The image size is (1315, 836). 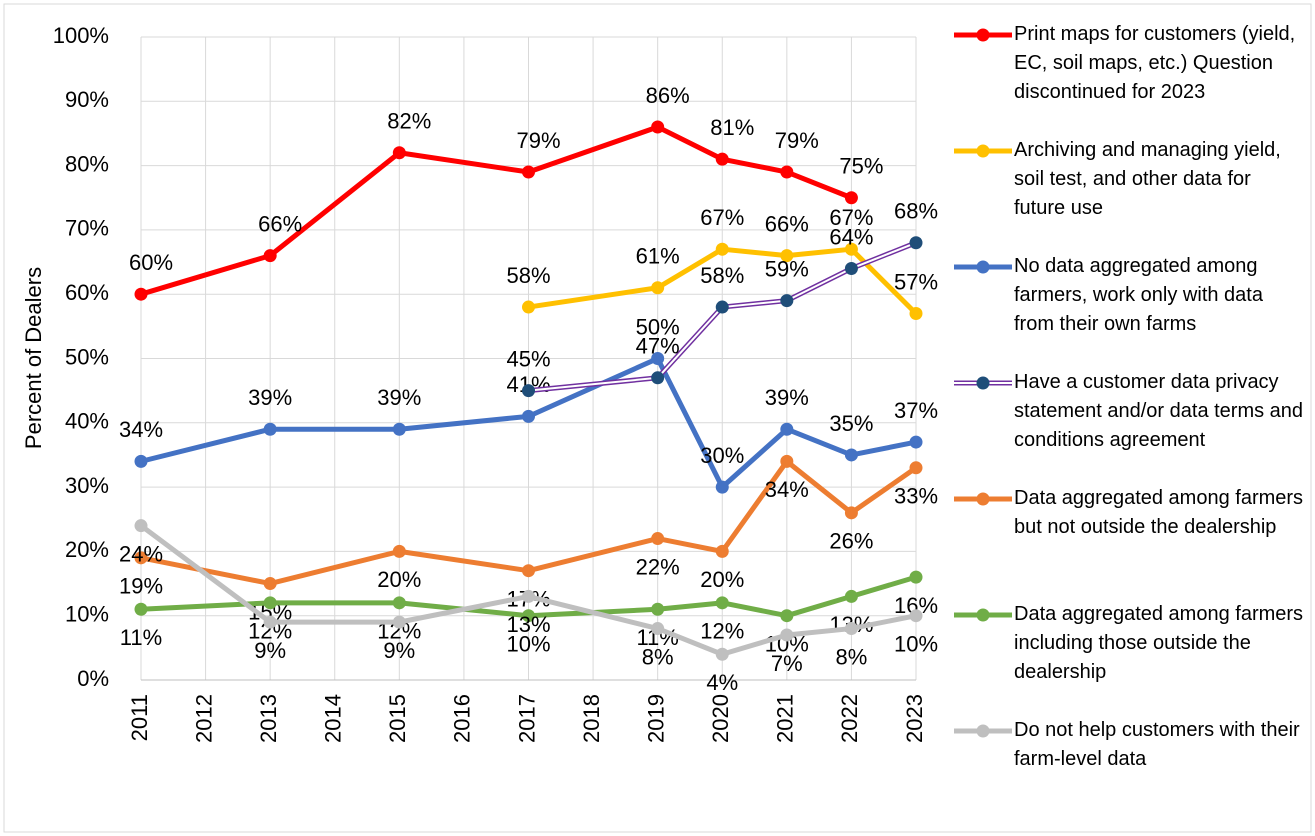 What do you see at coordinates (722, 217) in the screenshot?
I see `data-label: 67%` at bounding box center [722, 217].